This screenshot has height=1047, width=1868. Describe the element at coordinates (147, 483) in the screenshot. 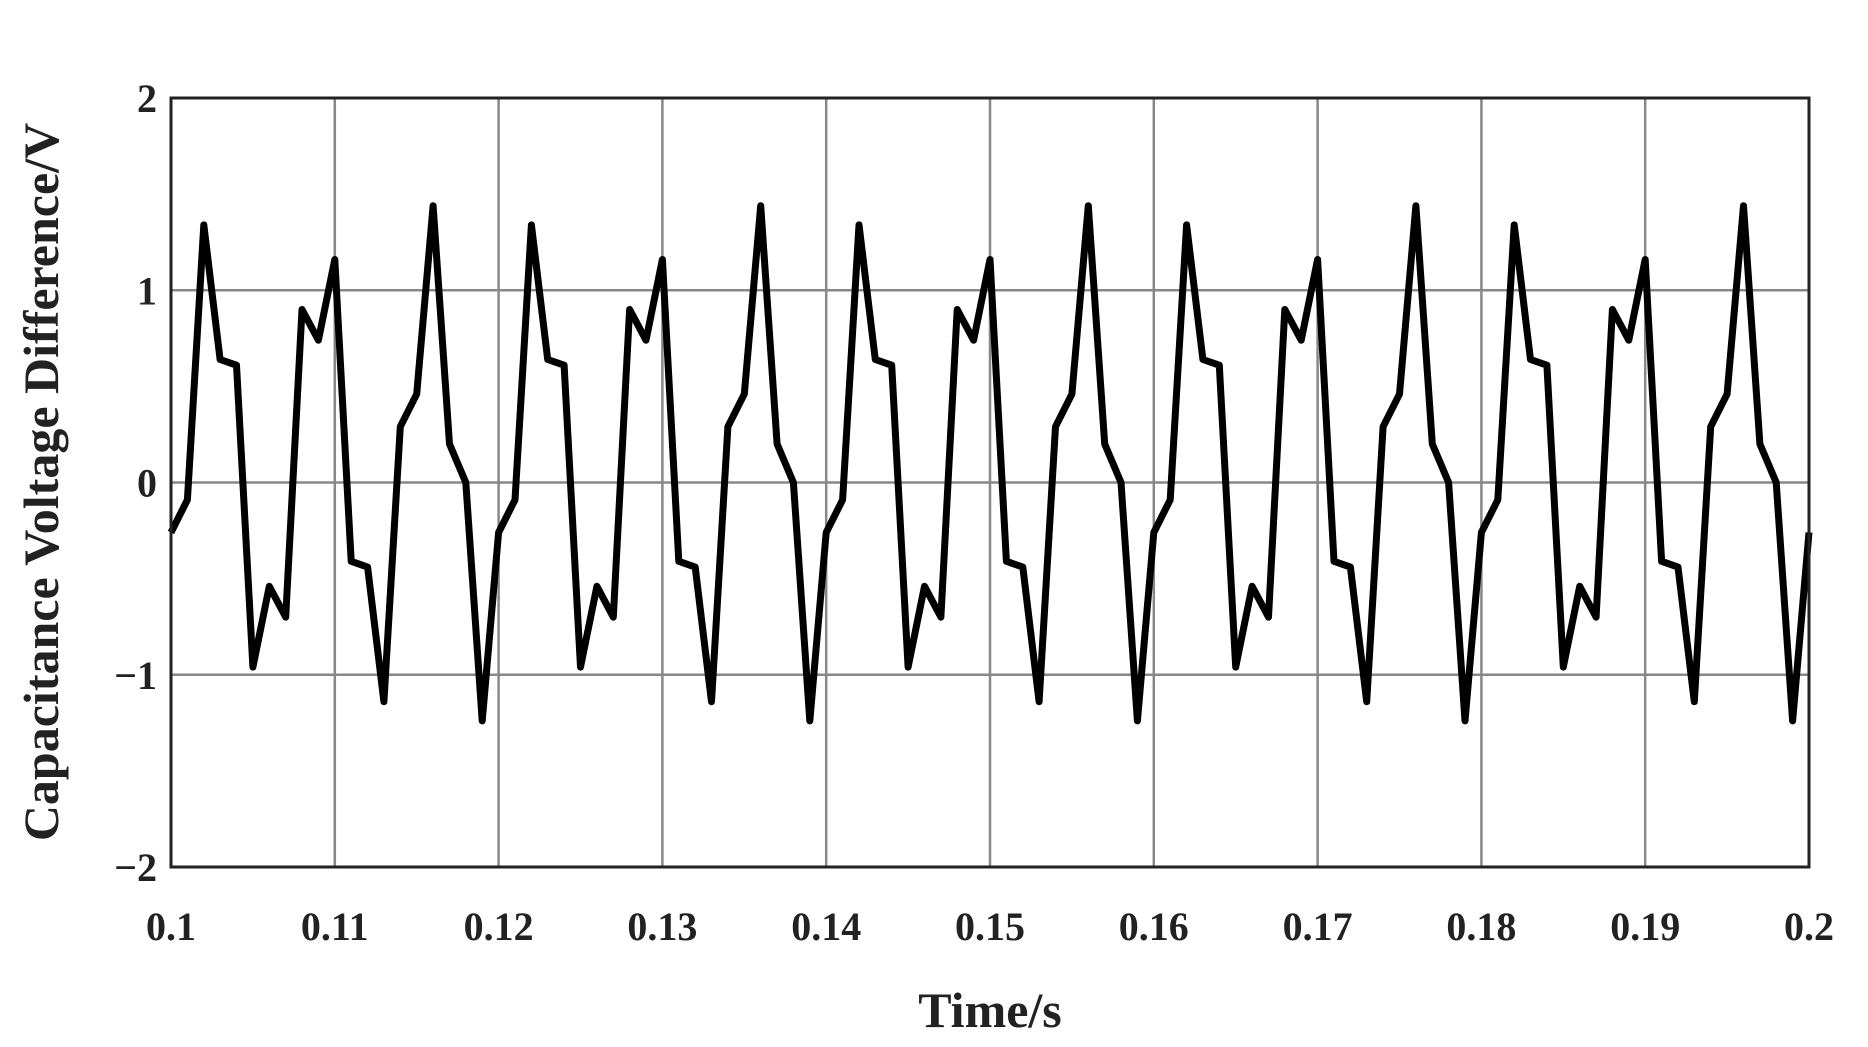

I see `y-tick-label: 0` at that location.